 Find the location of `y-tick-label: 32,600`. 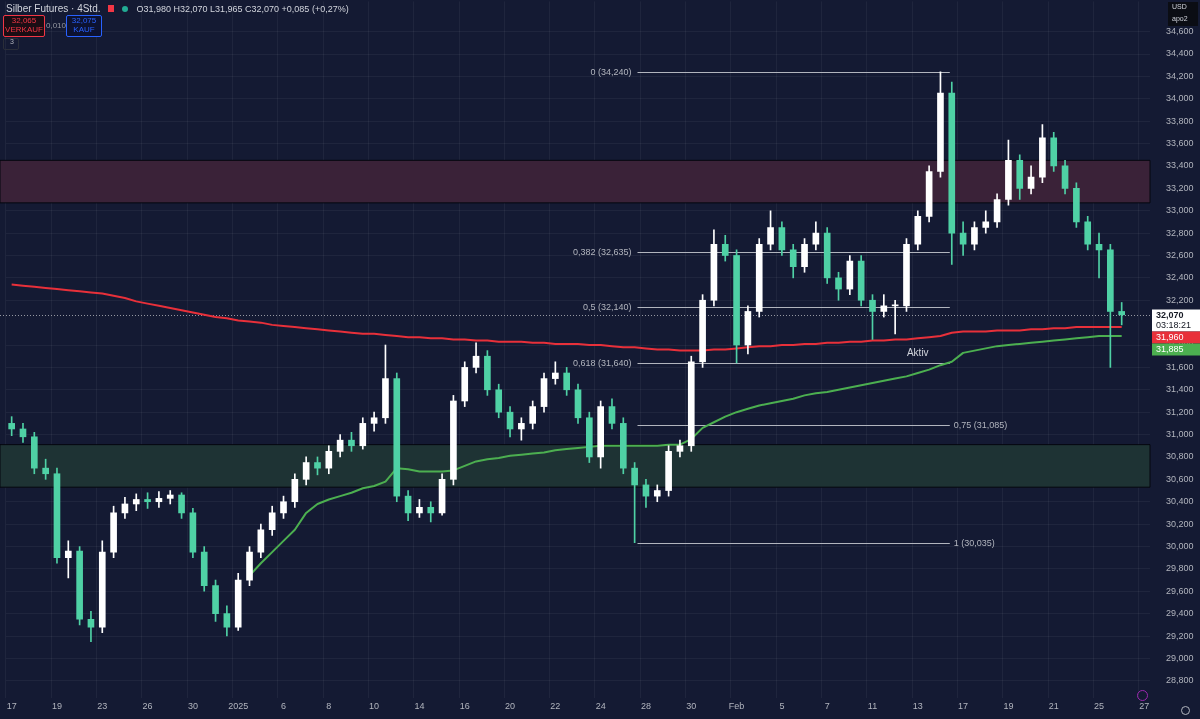

y-tick-label: 32,600 is located at coordinates (1180, 254).